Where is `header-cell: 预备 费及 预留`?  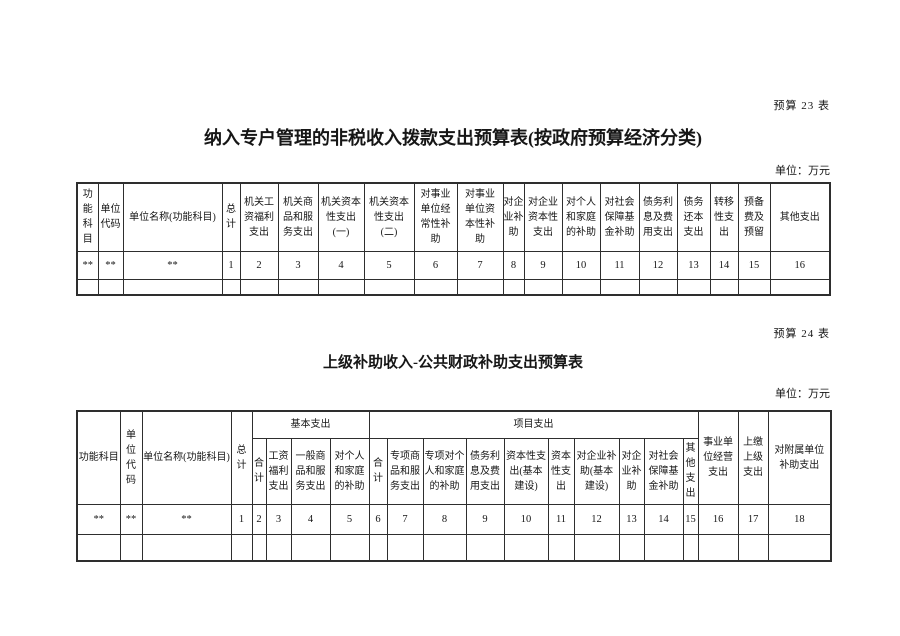
header-cell: 预备 费及 预留 is located at coordinates (754, 217).